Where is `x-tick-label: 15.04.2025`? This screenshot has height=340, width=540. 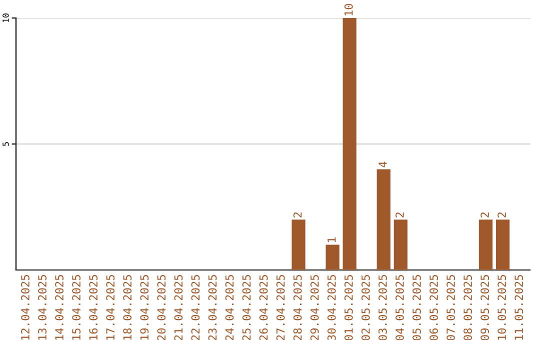 x-tick-label: 15.04.2025 is located at coordinates (76, 307).